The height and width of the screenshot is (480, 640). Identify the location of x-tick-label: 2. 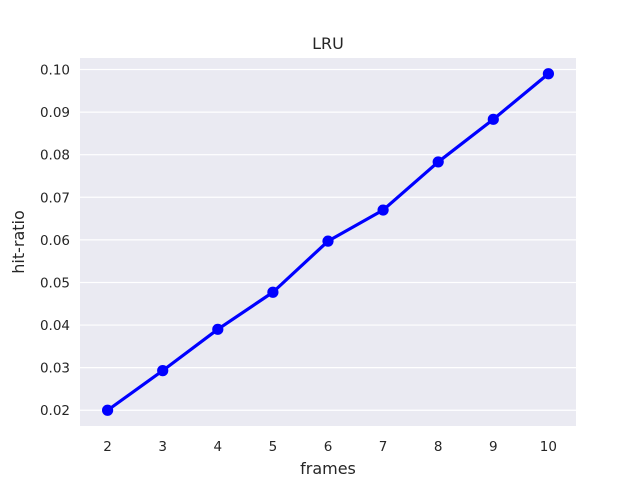
(107, 447).